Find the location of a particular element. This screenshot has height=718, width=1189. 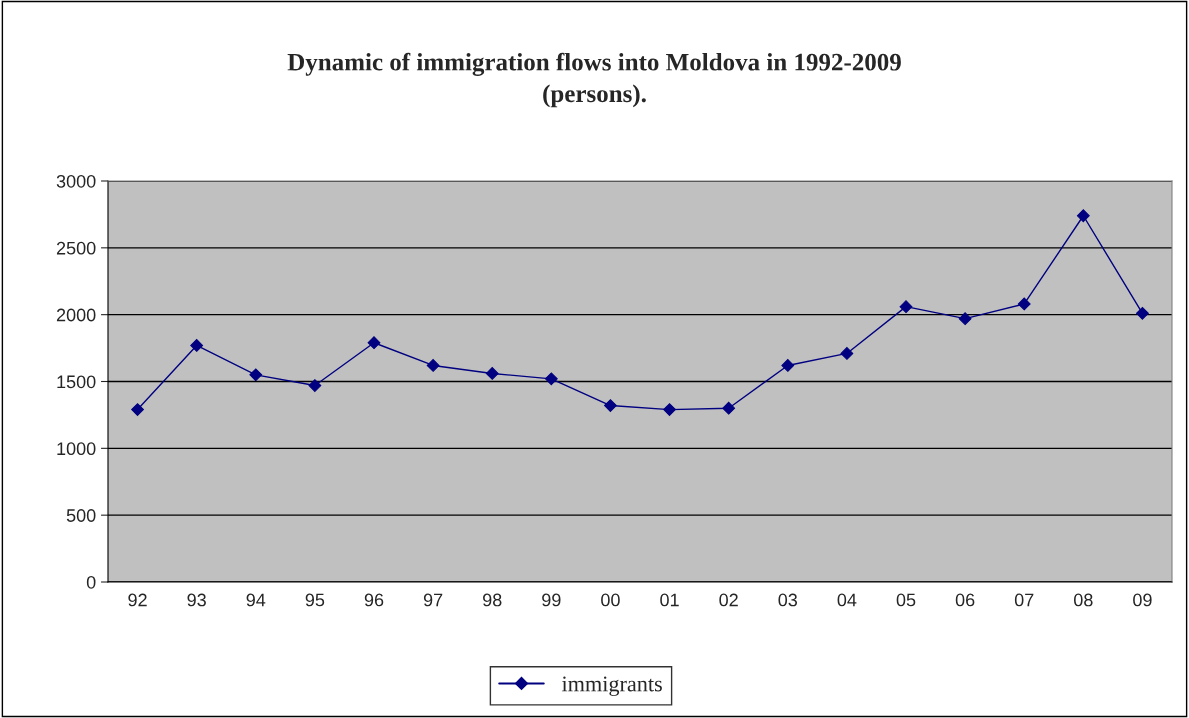

legend-label: immigrants is located at coordinates (611, 686).